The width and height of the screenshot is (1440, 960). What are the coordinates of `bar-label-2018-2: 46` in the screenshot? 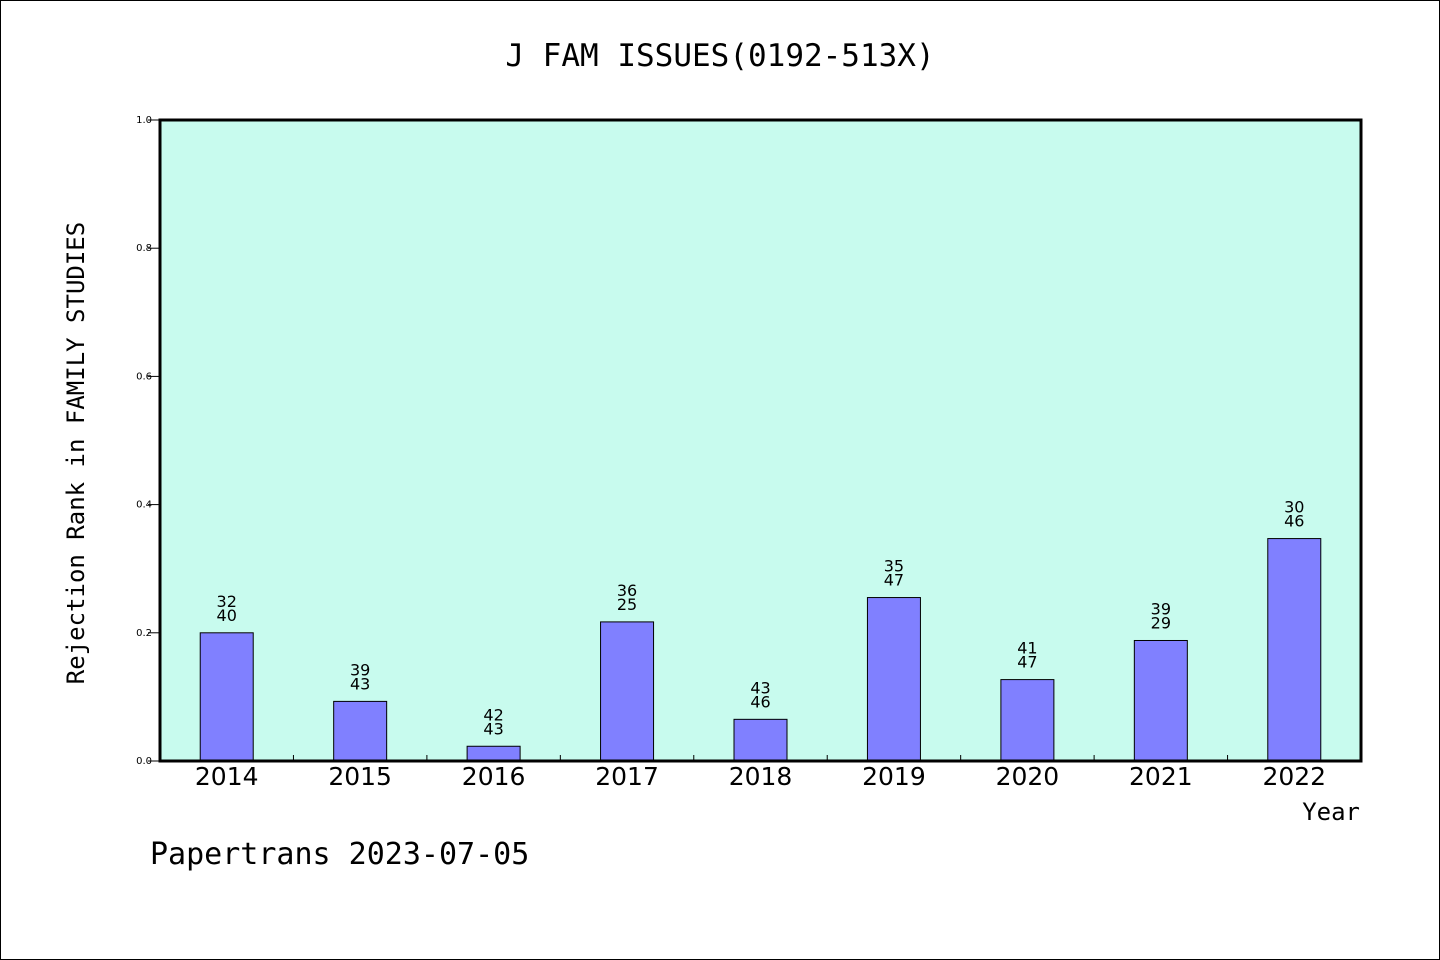 It's located at (760, 701).